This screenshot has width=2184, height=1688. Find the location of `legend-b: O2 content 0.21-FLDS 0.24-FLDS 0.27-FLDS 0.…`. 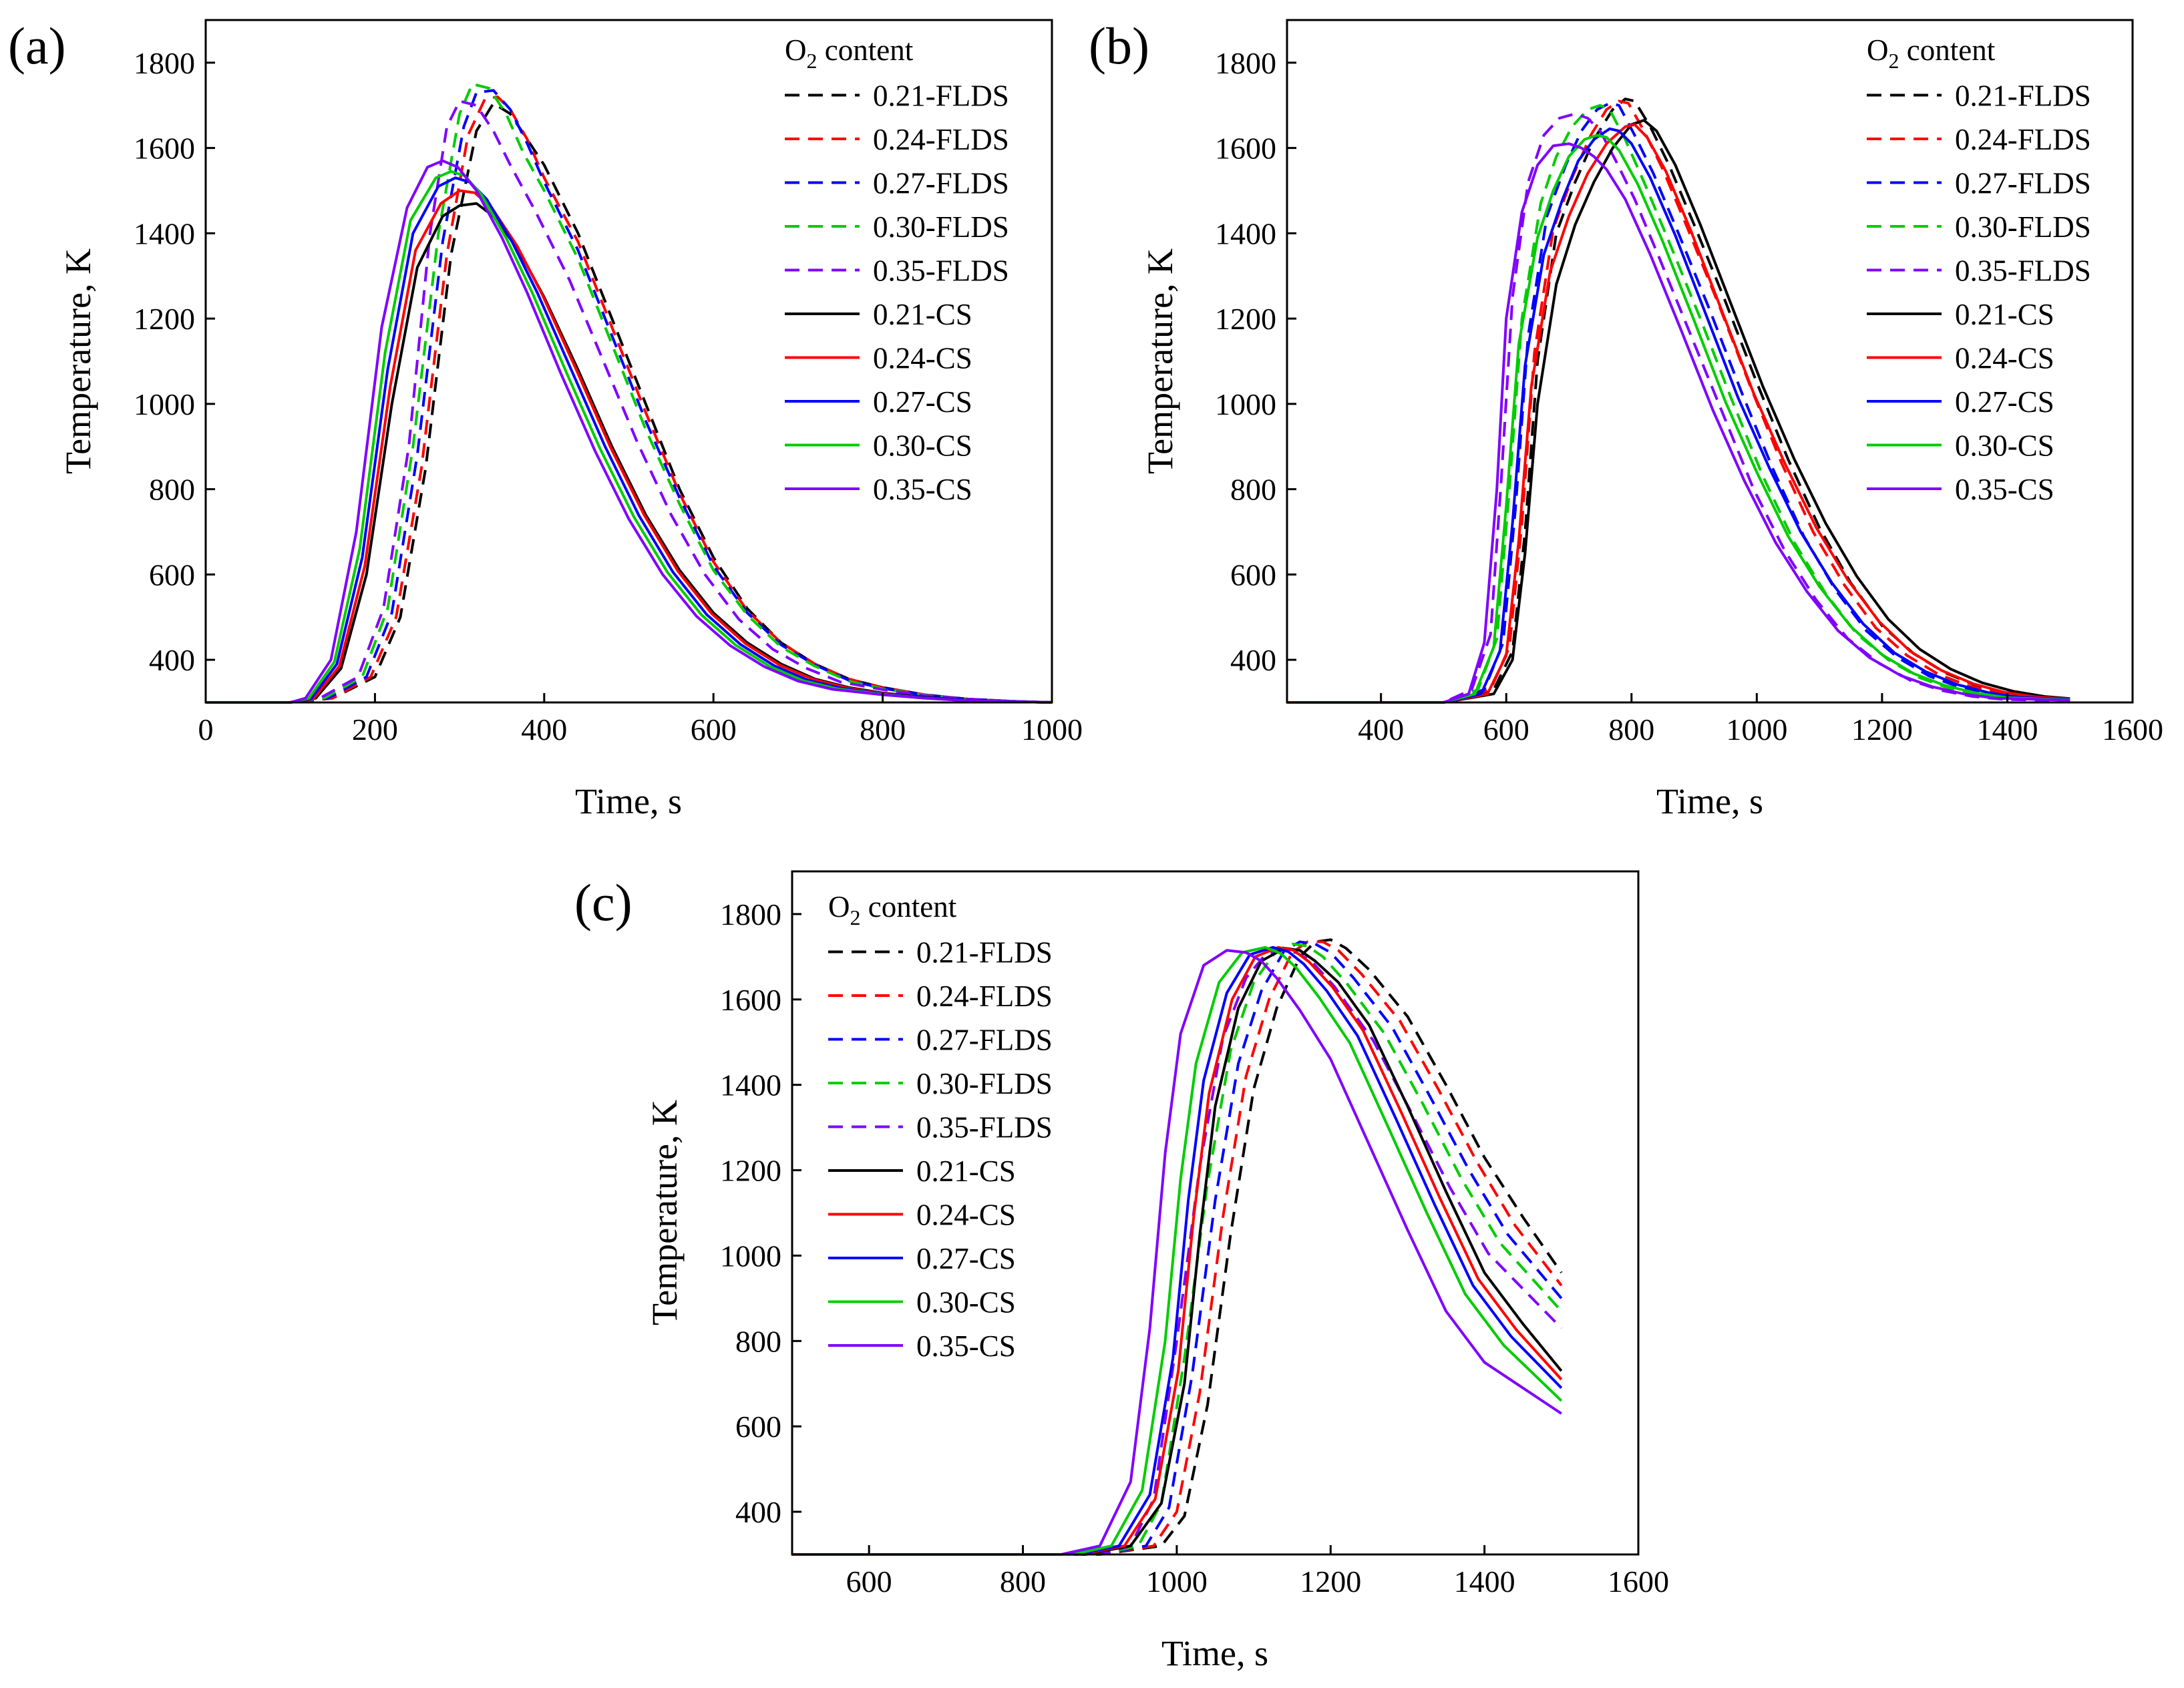

legend-b: O2 content 0.21-FLDS 0.24-FLDS 0.27-FLDS 0.… is located at coordinates (1979, 269).